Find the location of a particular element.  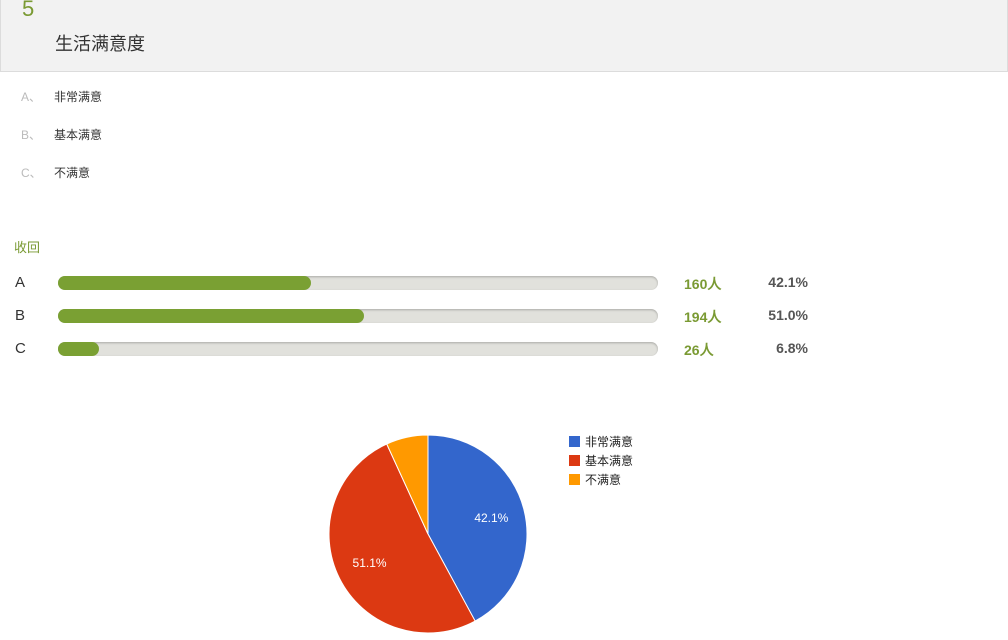

result-row-b: B 194人 51.0% is located at coordinates (420, 317).